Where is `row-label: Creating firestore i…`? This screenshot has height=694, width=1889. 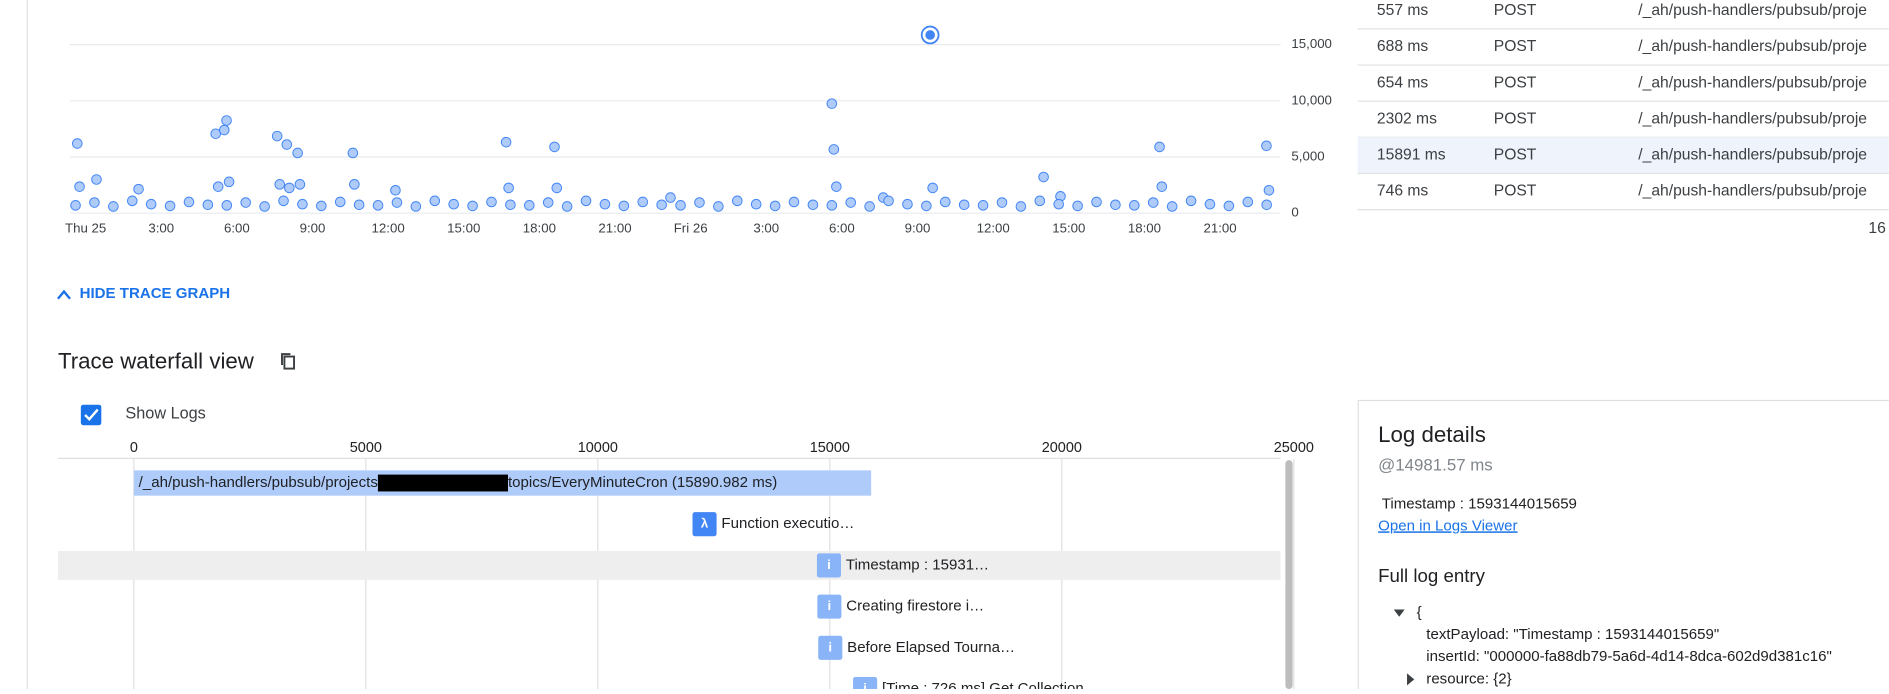 row-label: Creating firestore i… is located at coordinates (915, 606).